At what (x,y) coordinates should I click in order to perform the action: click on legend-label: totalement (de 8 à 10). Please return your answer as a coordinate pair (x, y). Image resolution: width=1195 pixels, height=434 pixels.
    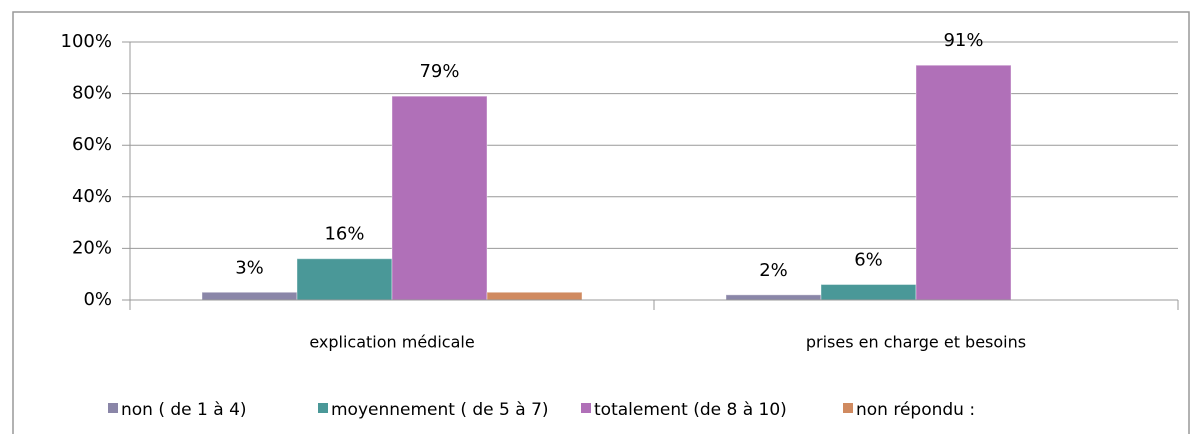
    Looking at the image, I should click on (690, 410).